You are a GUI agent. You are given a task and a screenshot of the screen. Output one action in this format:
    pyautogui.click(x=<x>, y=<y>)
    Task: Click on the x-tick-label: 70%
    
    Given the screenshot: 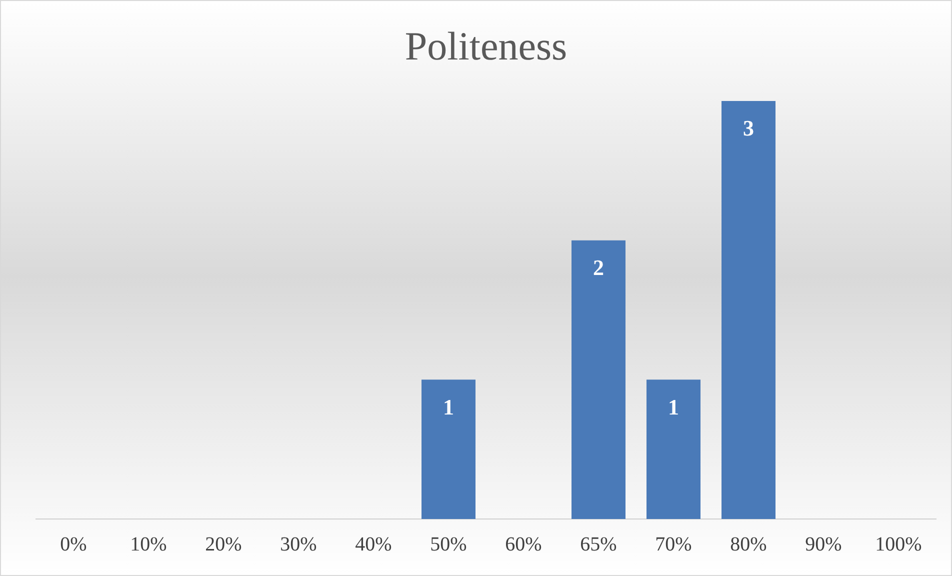 What is the action you would take?
    pyautogui.click(x=673, y=544)
    